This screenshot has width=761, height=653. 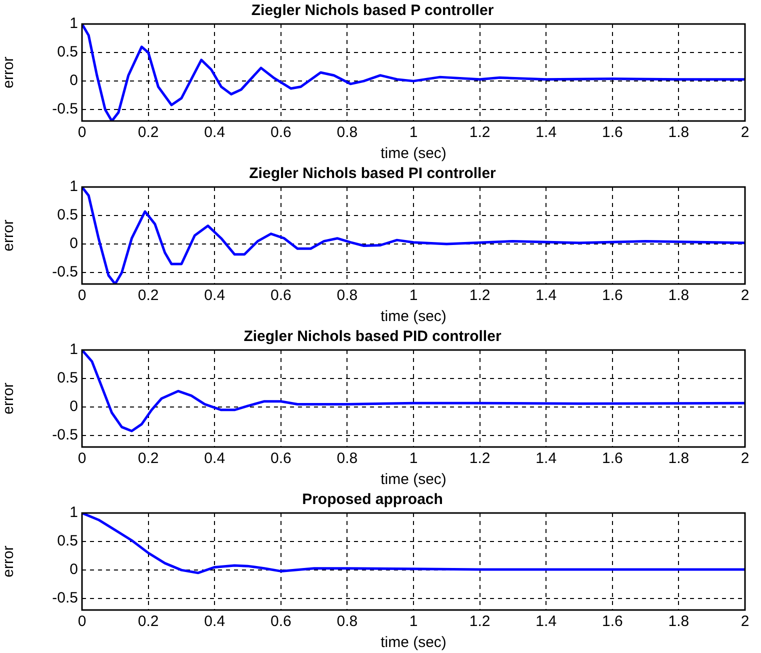 I want to click on chart-title: Ziegler Nichols based PID controller, so click(x=373, y=337).